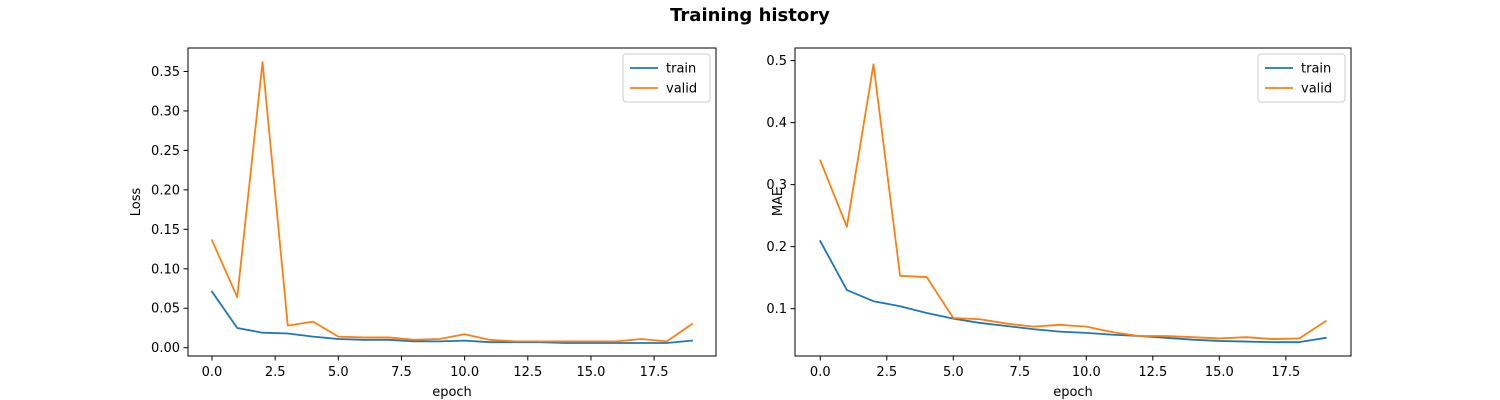 Image resolution: width=1500 pixels, height=400 pixels. Describe the element at coordinates (776, 61) in the screenshot. I see `y-tick-label: 0.5` at that location.